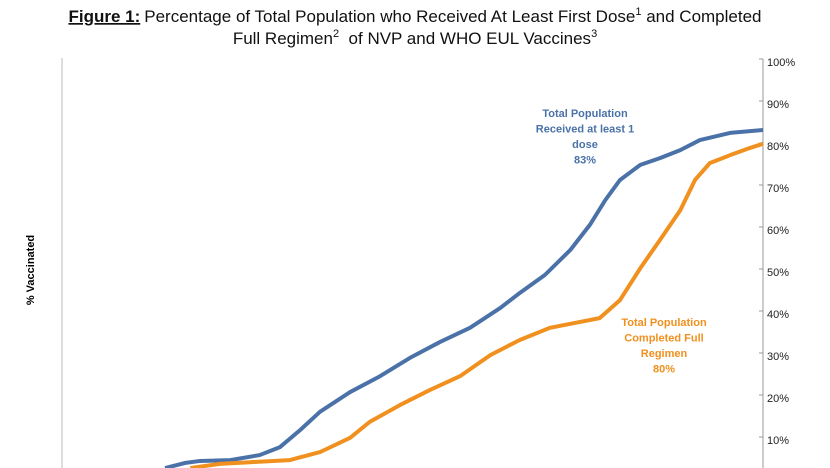 Image resolution: width=830 pixels, height=468 pixels. I want to click on title-text: and Completed, so click(701, 16).